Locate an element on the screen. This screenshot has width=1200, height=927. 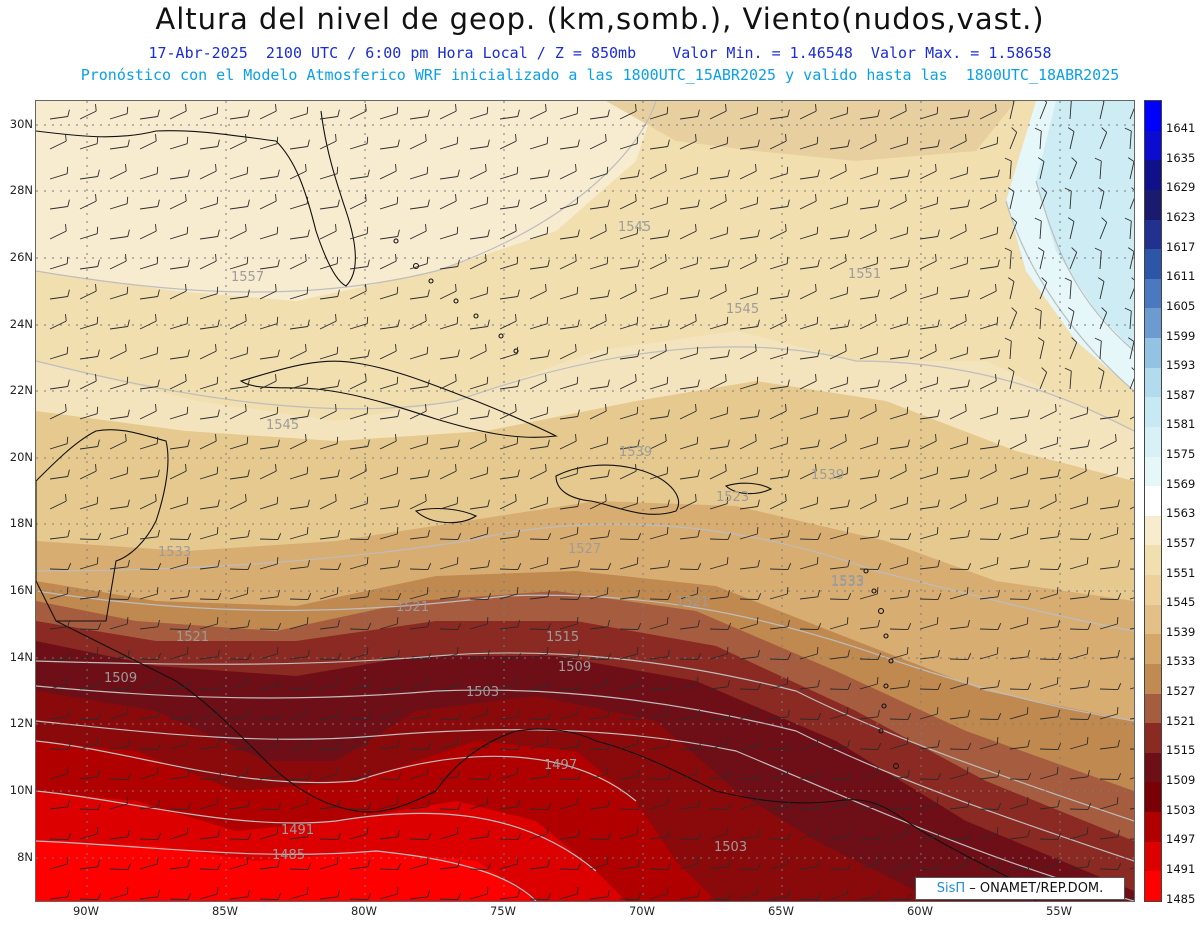
lat-label: 16N is located at coordinates (21, 590).